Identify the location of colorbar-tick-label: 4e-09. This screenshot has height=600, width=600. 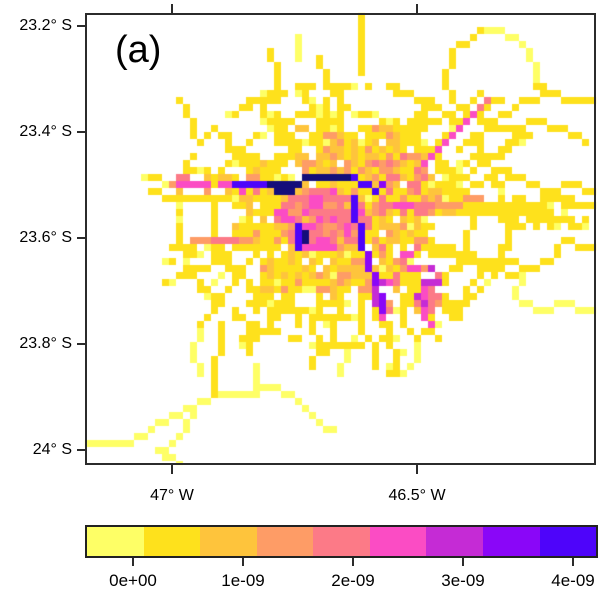
(573, 580).